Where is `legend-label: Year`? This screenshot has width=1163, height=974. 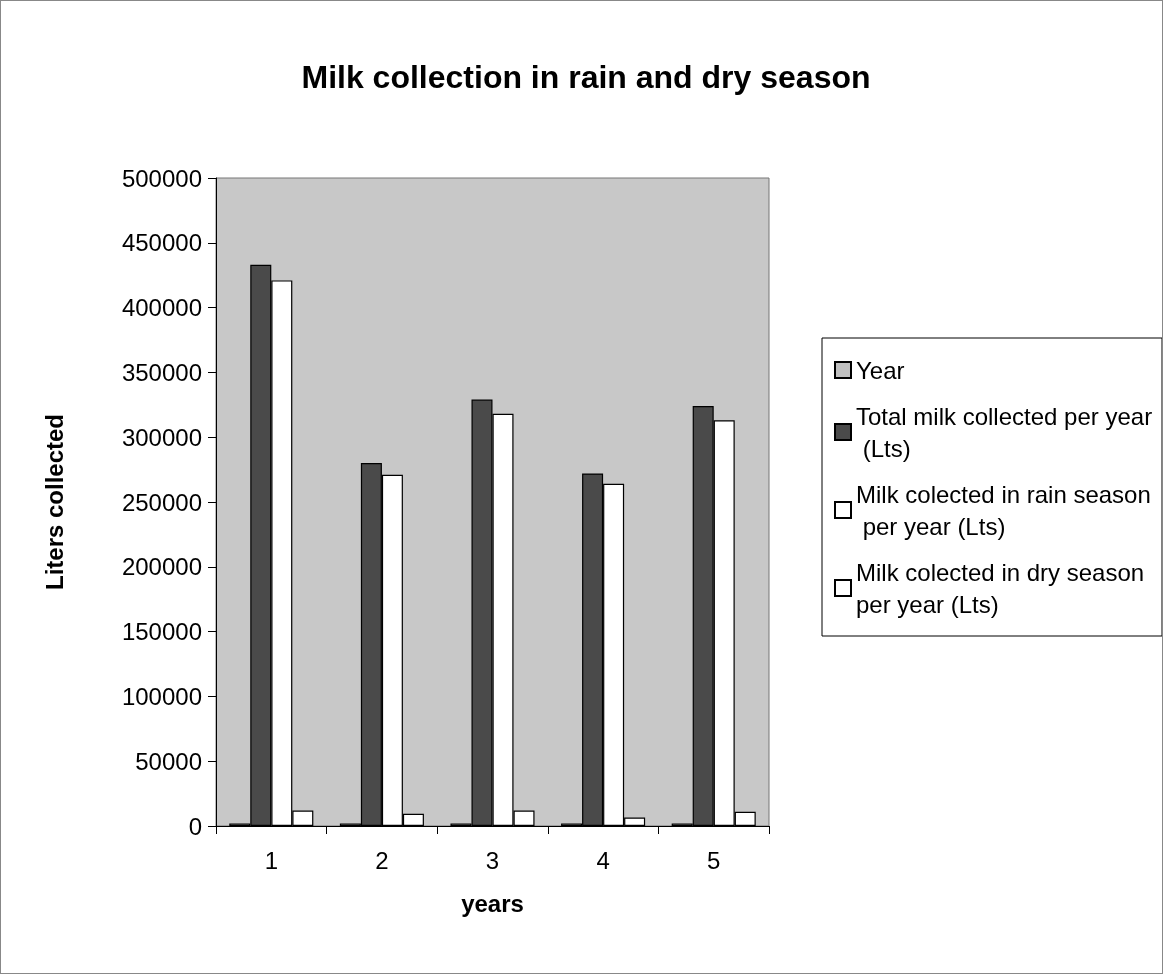 legend-label: Year is located at coordinates (880, 370).